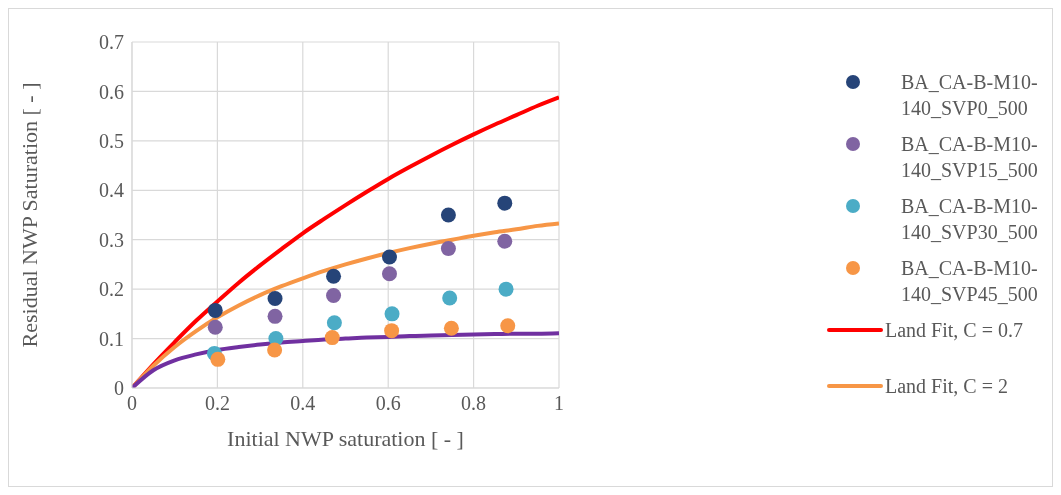  I want to click on legend-label: BA_CA-B-M10-140_SVP45_500, so click(970, 281).